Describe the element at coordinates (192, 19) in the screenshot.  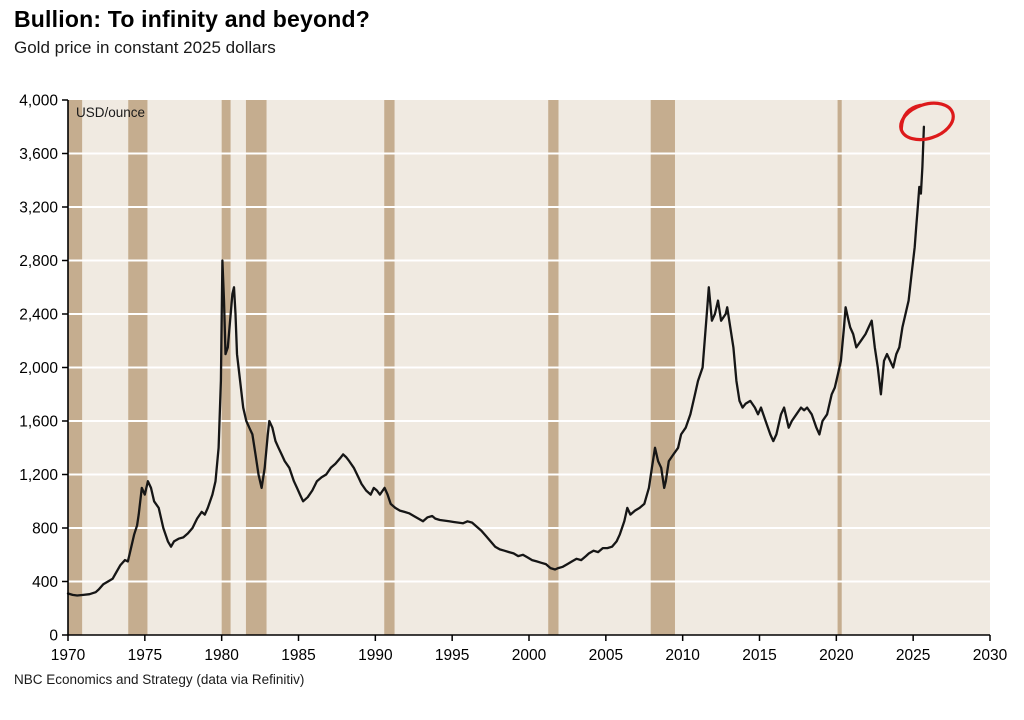
I see `page-title: Bullion: To infinity and beyond?` at that location.